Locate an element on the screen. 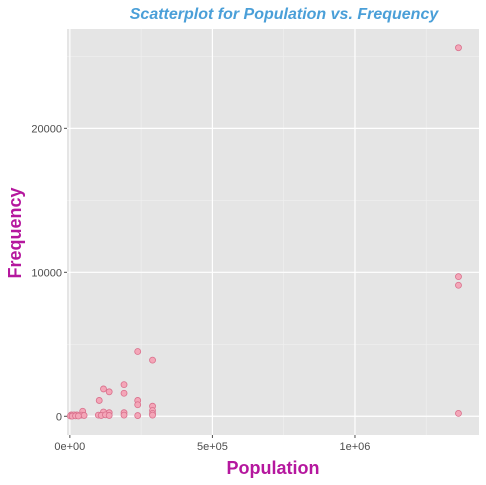 This screenshot has width=486, height=485. x-axis-title: Population is located at coordinates (273, 468).